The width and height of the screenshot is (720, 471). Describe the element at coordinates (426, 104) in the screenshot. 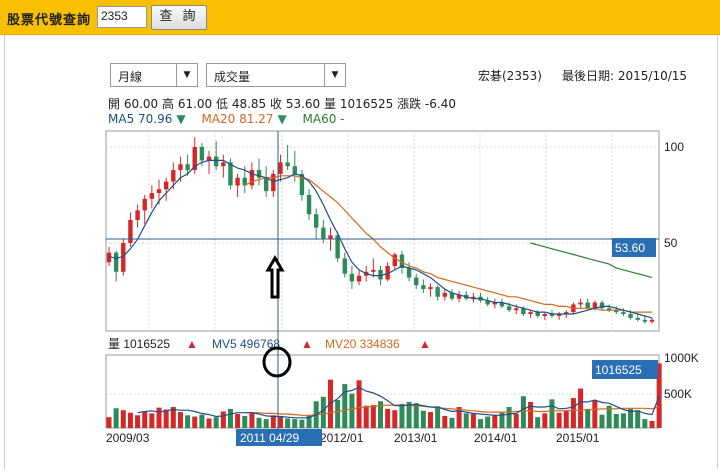

I see `quote-change: 漲跌 -6.40` at that location.